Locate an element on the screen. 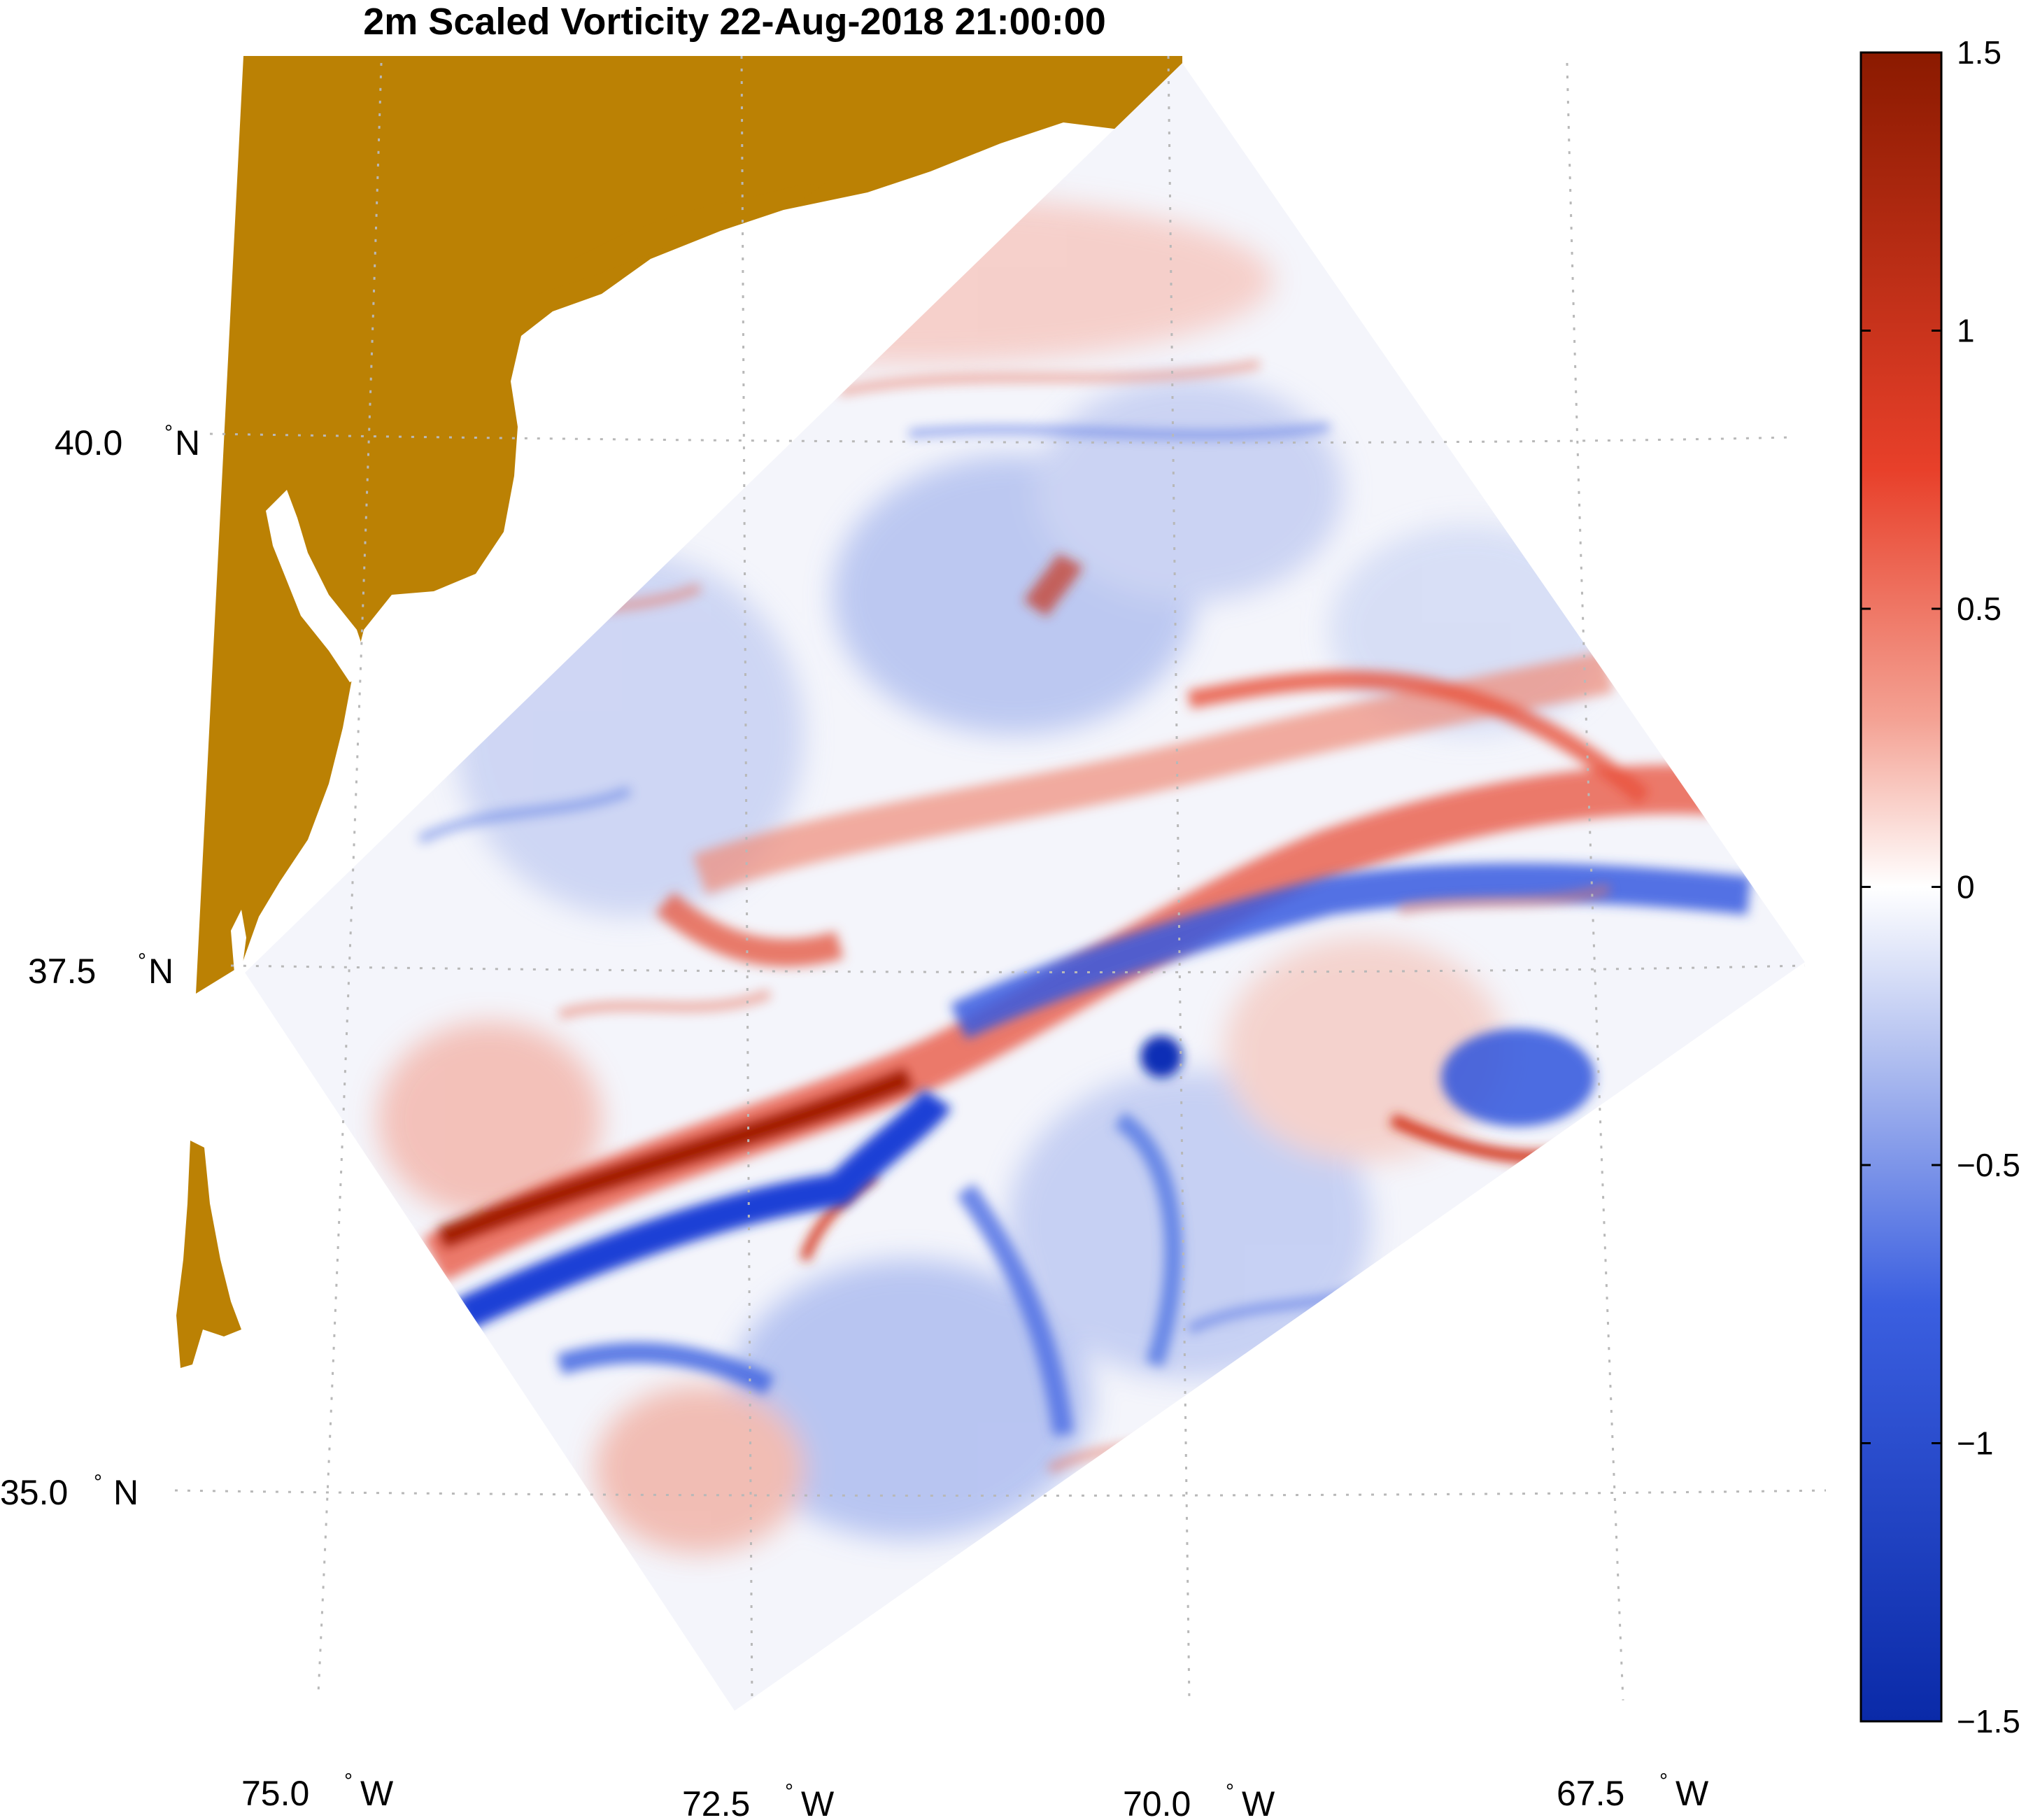  latitude-labels: 40.0 ° N 37.5 ° N 35.0 ° N is located at coordinates (100, 966).